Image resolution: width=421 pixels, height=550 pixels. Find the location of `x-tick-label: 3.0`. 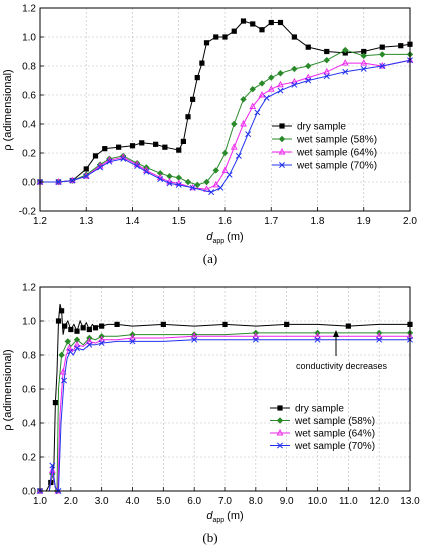

x-tick-label: 3.0 is located at coordinates (102, 501).